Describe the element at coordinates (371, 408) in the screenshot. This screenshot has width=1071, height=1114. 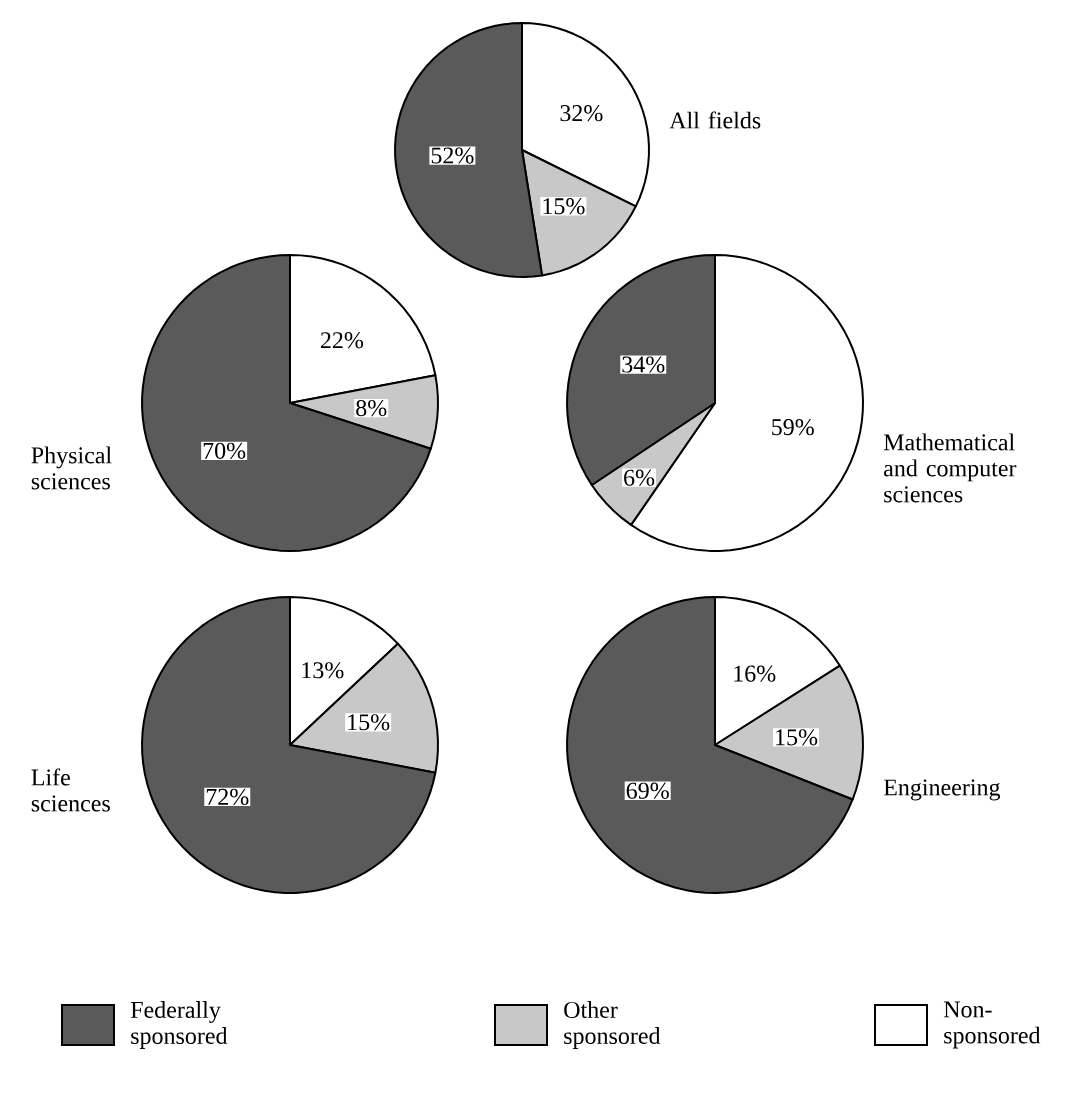
I see `data-label: 8%` at that location.